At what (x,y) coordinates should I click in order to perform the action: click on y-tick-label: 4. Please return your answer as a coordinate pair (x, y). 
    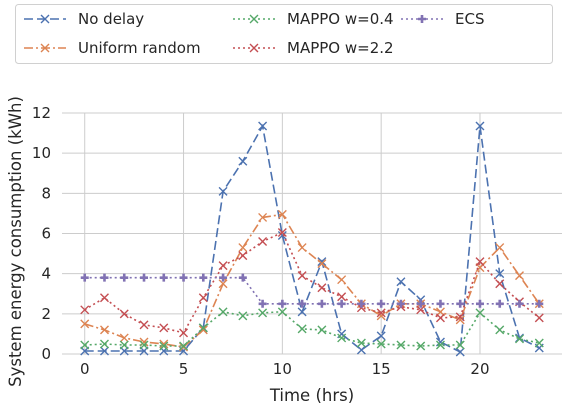
    Looking at the image, I should click on (46, 274).